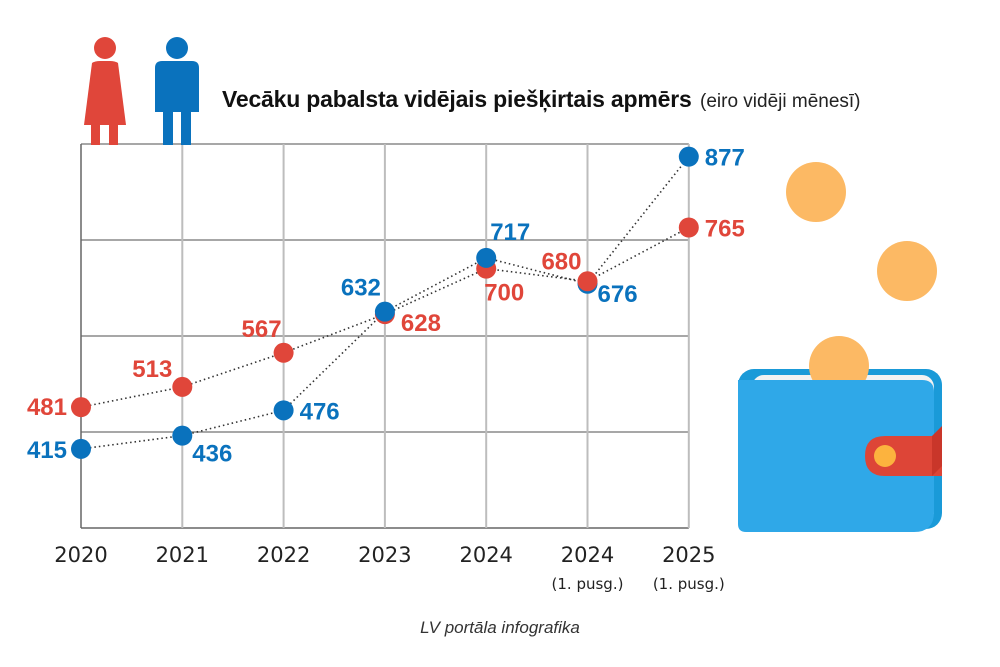 The image size is (1000, 667). I want to click on x-tick-label: 2023, so click(384, 555).